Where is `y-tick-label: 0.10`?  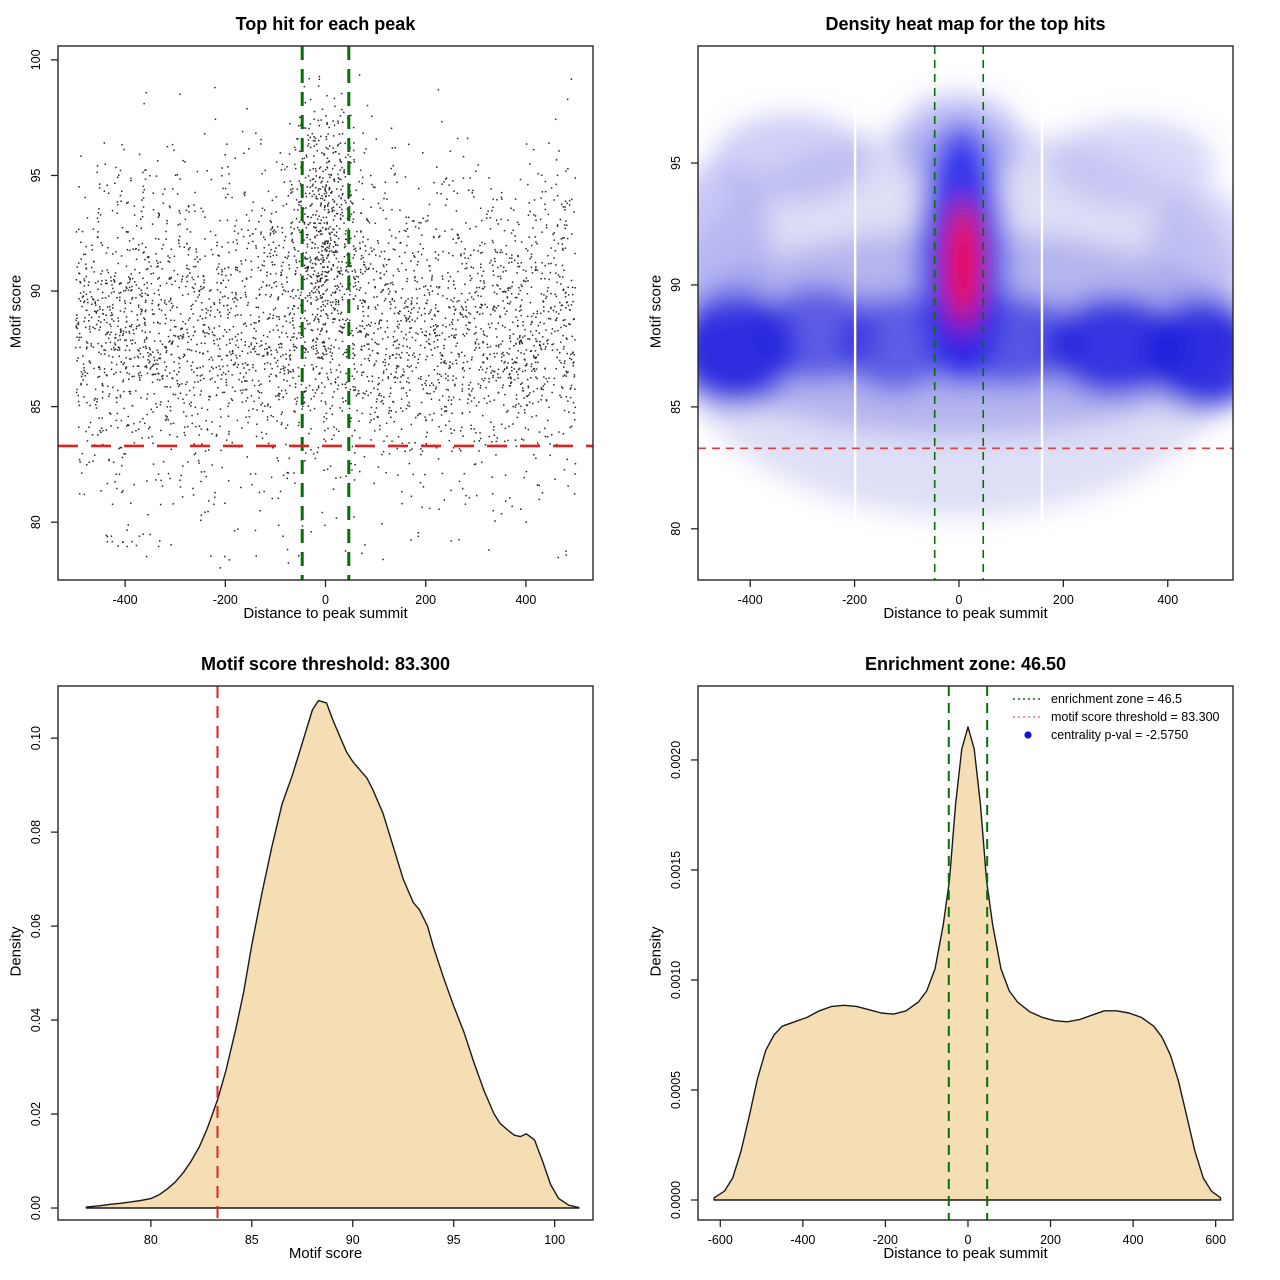
y-tick-label: 0.10 is located at coordinates (36, 738).